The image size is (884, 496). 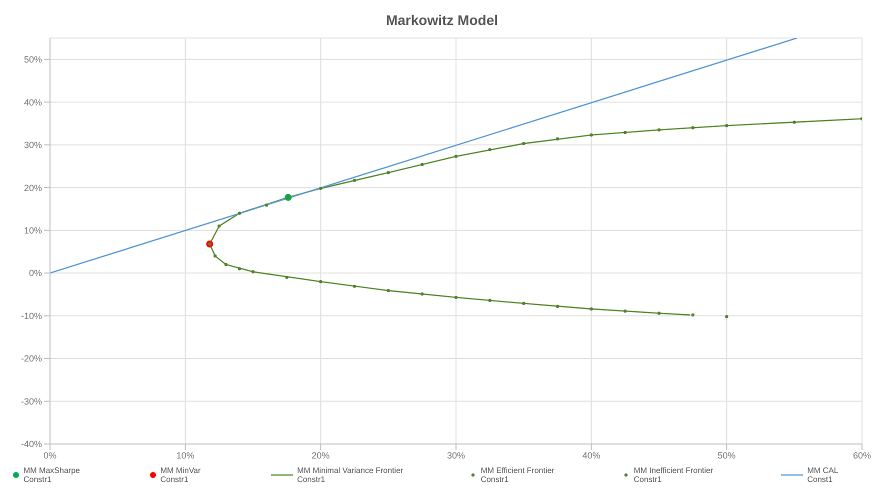 I want to click on x-tick-label: 40%, so click(x=591, y=455).